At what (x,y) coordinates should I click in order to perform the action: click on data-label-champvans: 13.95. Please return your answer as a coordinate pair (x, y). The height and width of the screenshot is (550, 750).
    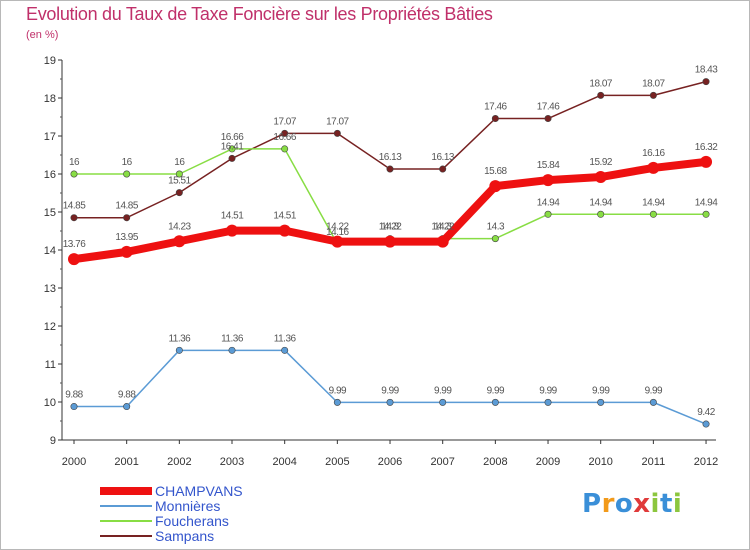
    Looking at the image, I should click on (126, 237).